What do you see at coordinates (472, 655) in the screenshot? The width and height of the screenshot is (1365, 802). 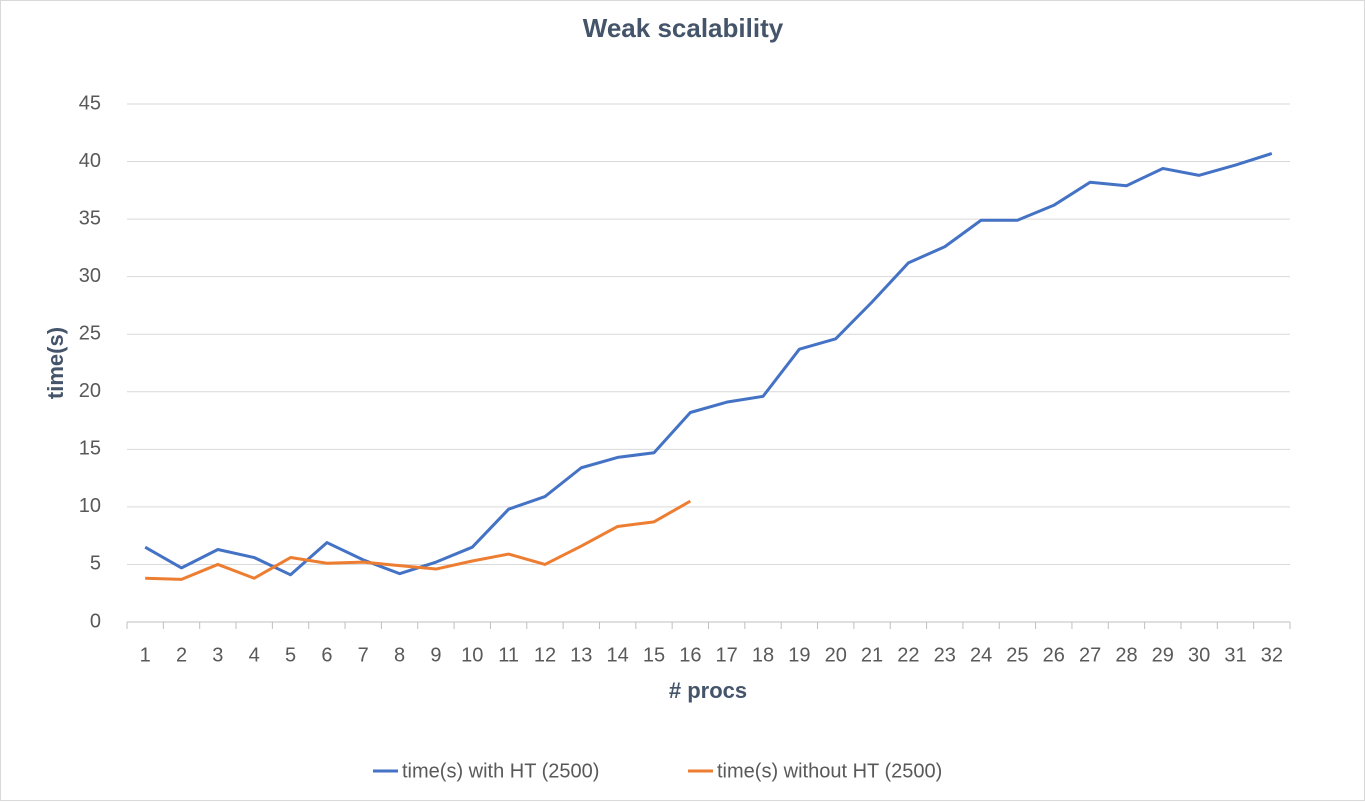 I see `x-tick-label: 10` at bounding box center [472, 655].